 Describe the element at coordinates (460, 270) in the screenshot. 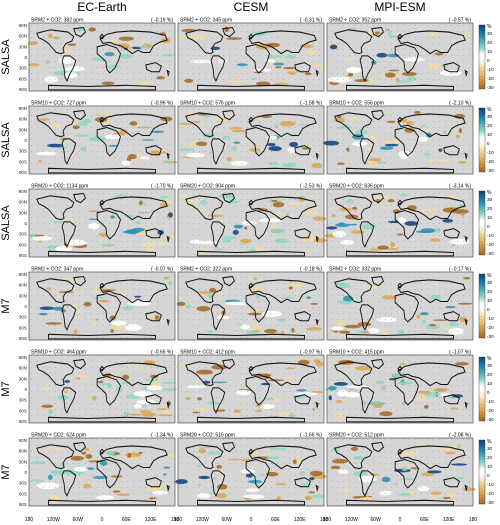

I see `panel-change: ( -0.17 %)` at that location.